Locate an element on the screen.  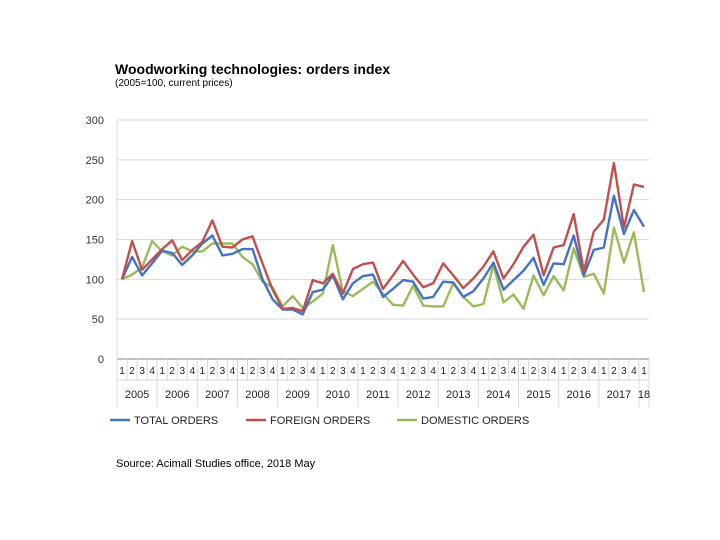
y-tick-label: 250 is located at coordinates (95, 161).